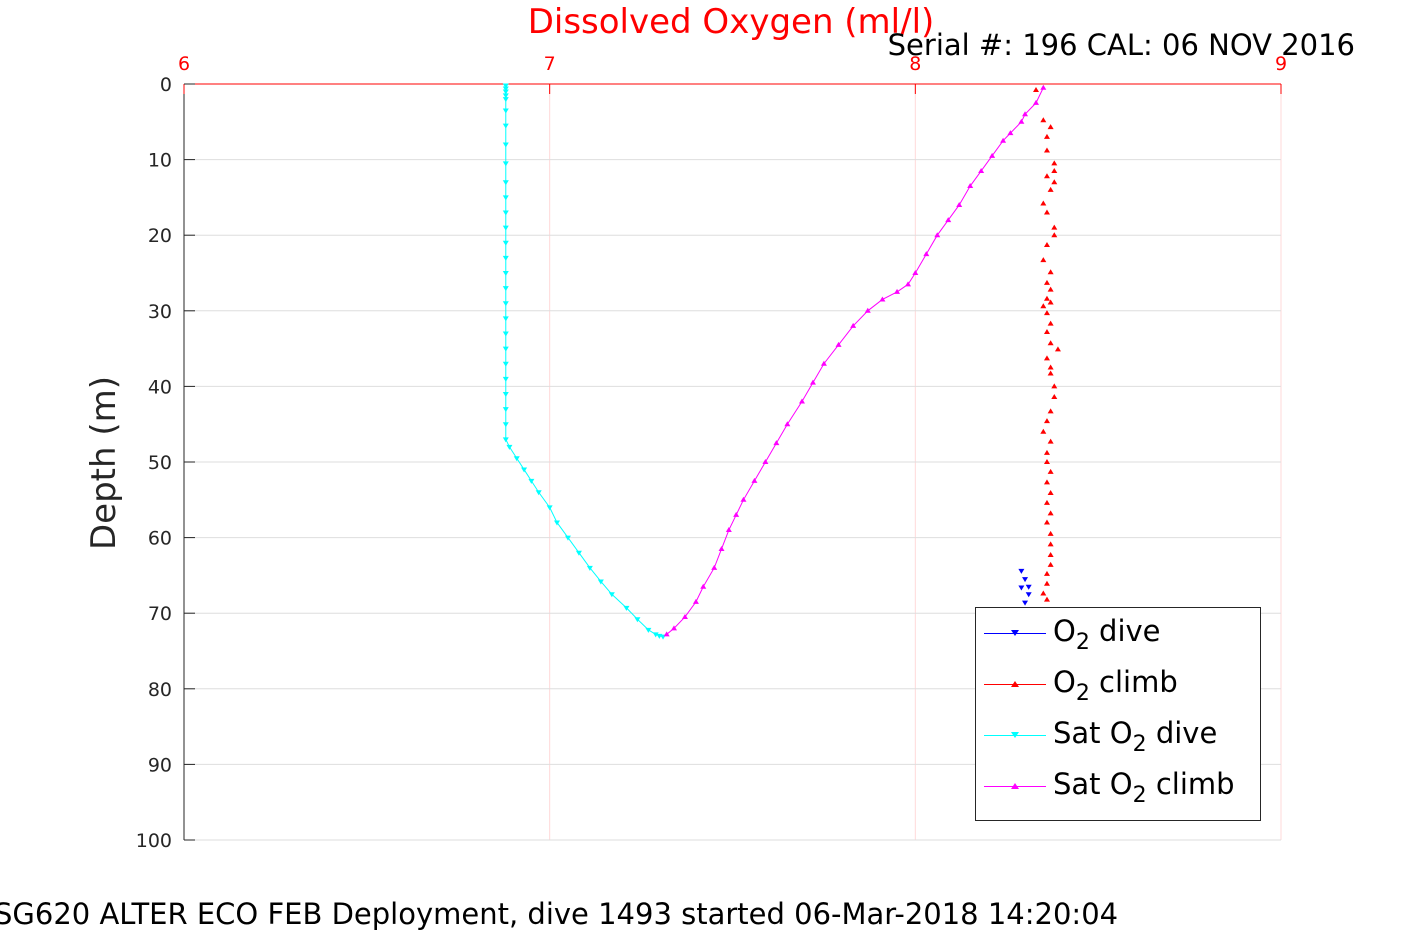  I want to click on legend-marker-sat-o2-climb, so click(1015, 786).